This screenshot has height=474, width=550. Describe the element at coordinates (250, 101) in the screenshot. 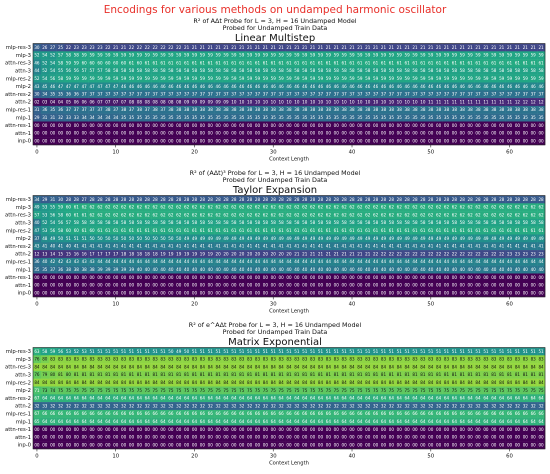

I see `cell-value: 10` at that location.